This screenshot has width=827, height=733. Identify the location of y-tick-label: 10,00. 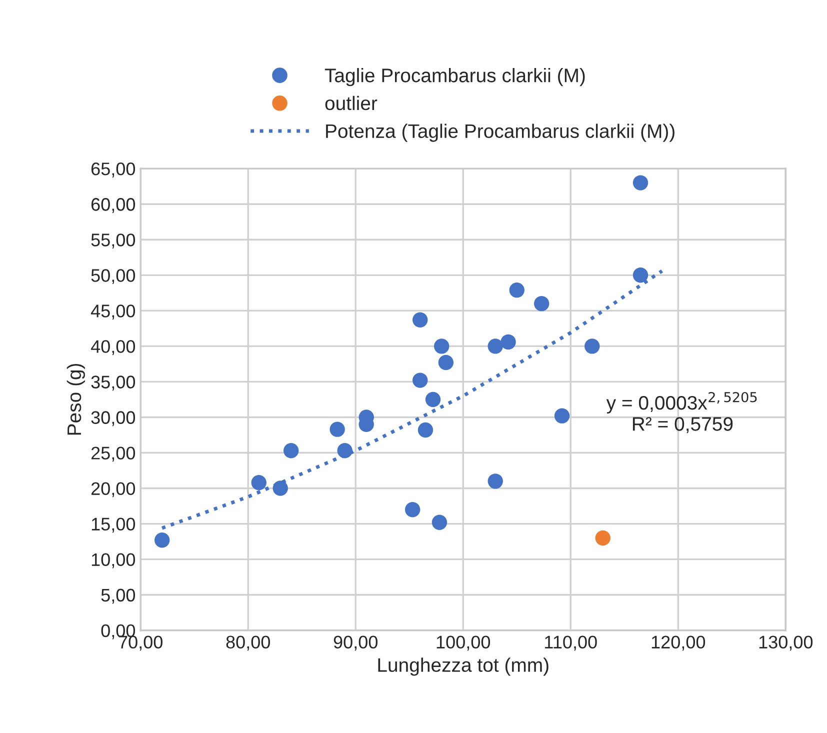
(114, 560).